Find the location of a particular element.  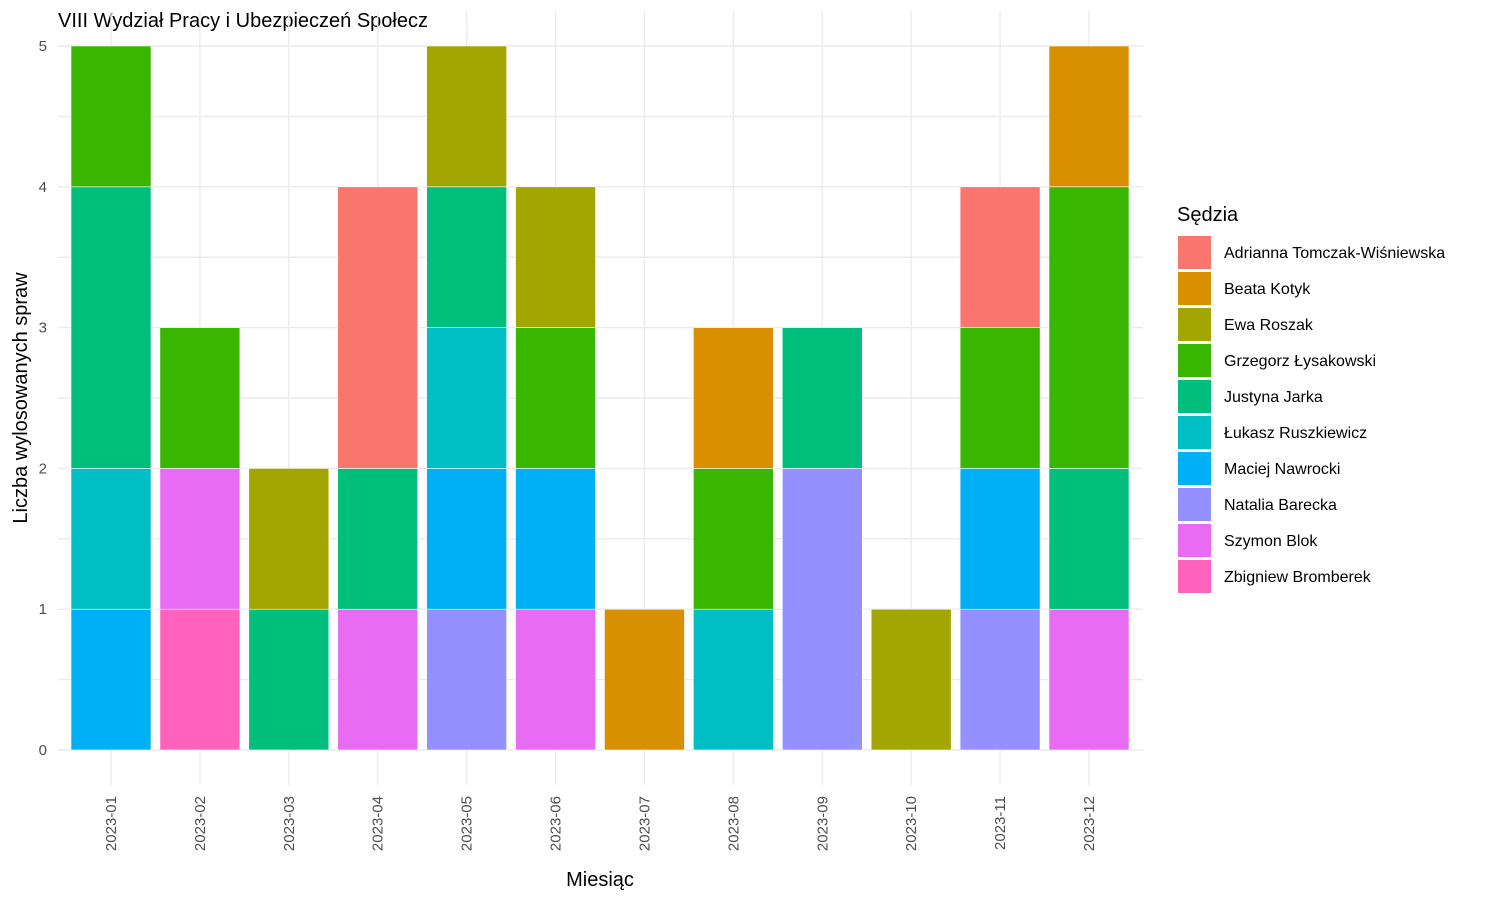

legend-label: Justyna Jarka is located at coordinates (1273, 397).